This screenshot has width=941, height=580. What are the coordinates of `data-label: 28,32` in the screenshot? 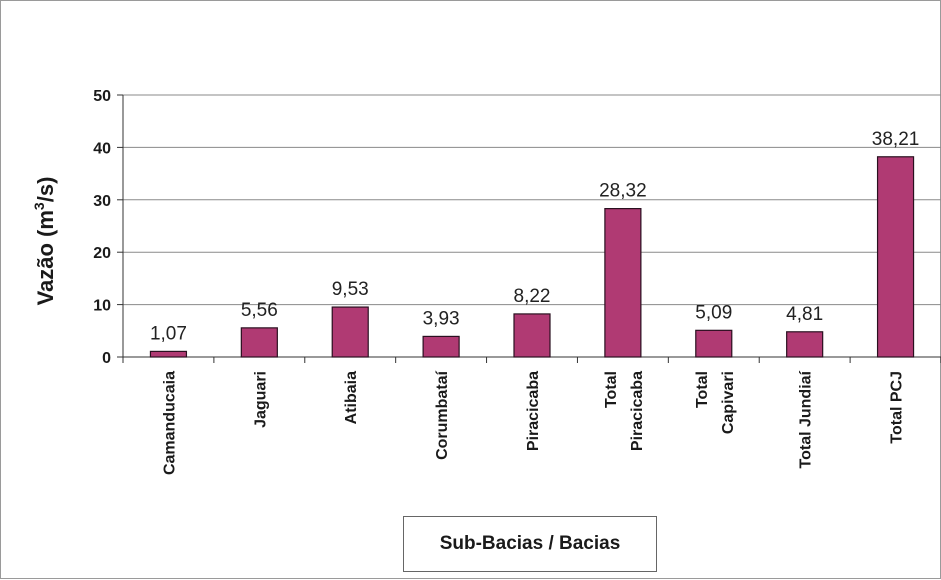 It's located at (623, 191).